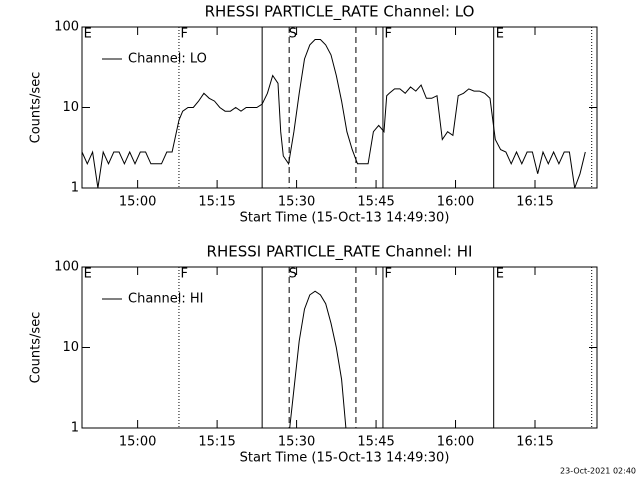 The image size is (640, 480). I want to click on legend-label: Channel: HI, so click(166, 299).